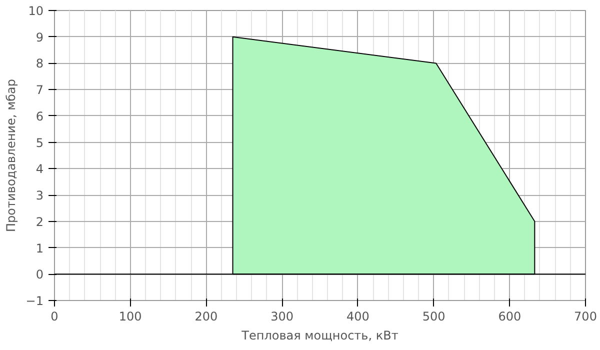 The height and width of the screenshot is (350, 600). I want to click on y-tick-label: 8, so click(40, 63).